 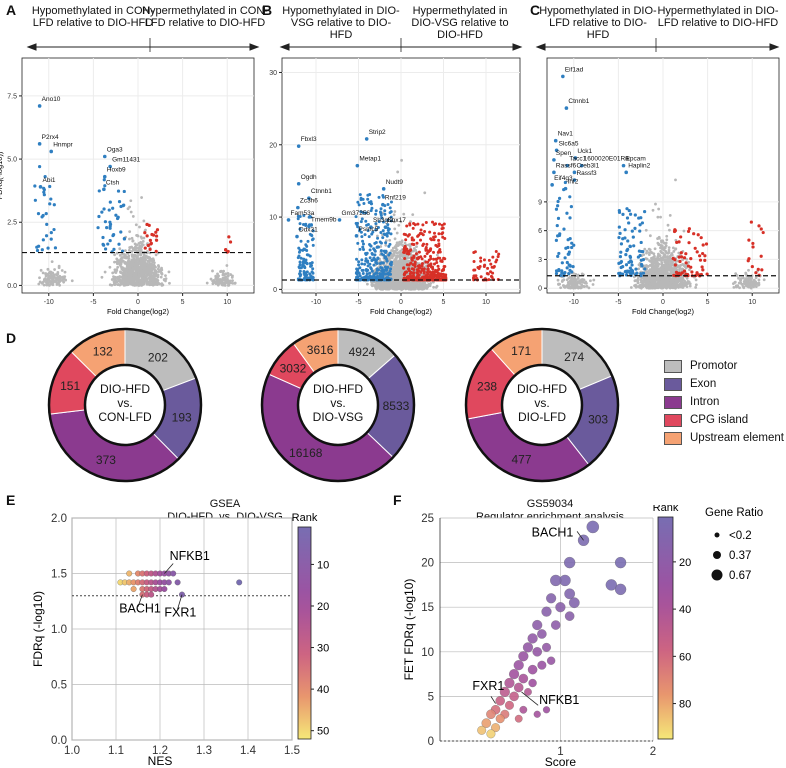 I want to click on labeled-point, so click(x=288, y=220).